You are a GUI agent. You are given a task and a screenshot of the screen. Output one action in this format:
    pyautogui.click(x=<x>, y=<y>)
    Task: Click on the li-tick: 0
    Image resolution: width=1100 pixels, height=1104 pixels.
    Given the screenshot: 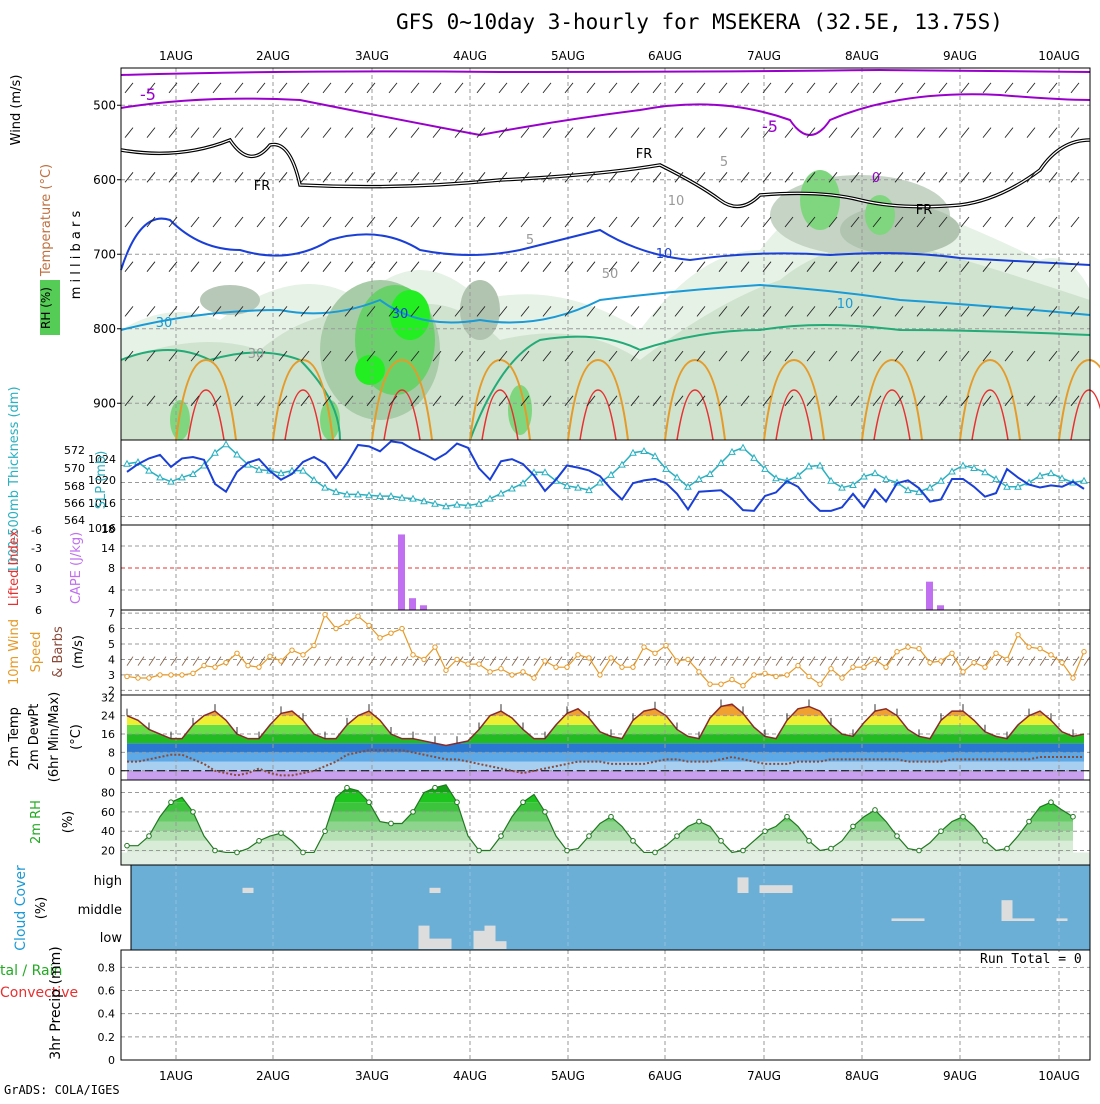 What is the action you would take?
    pyautogui.click(x=38, y=568)
    